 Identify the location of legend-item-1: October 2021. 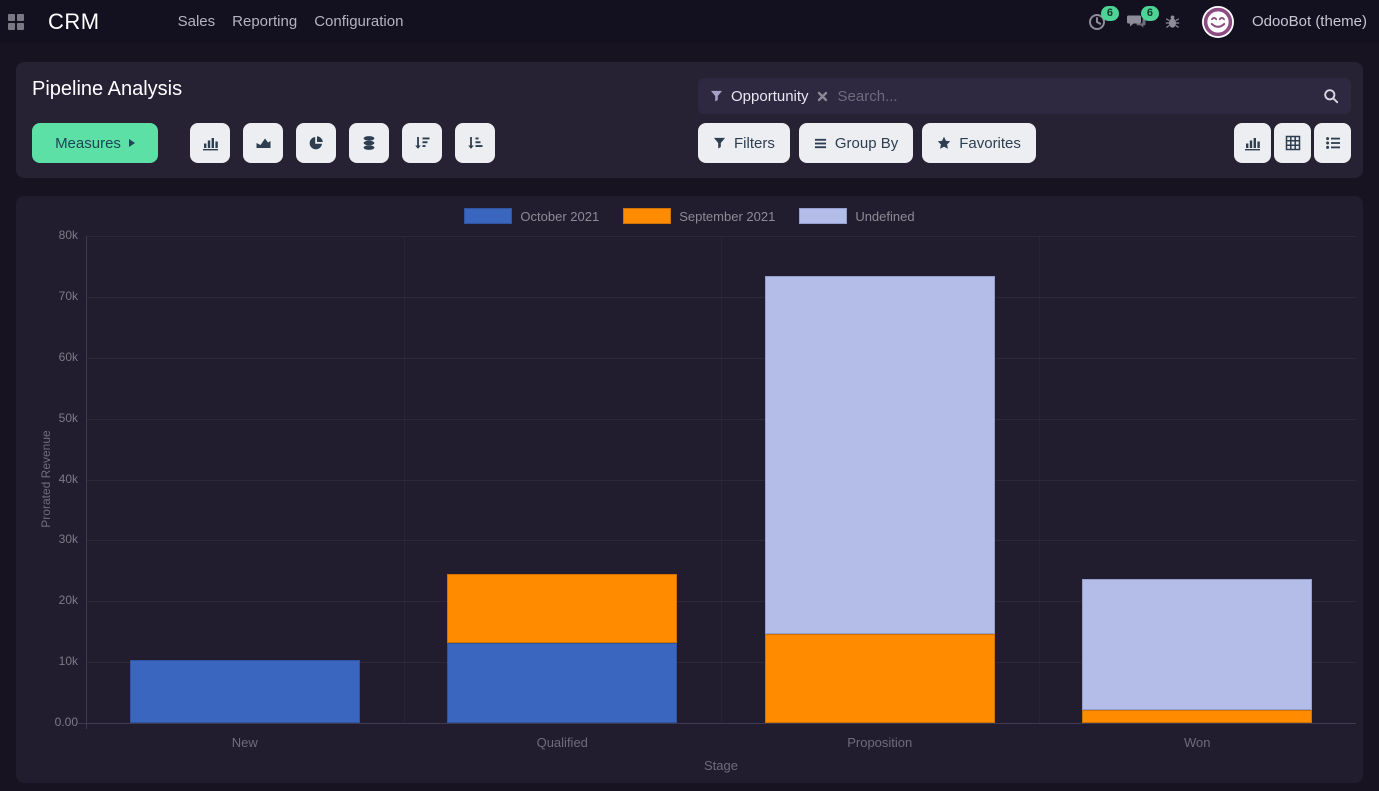
(531, 216).